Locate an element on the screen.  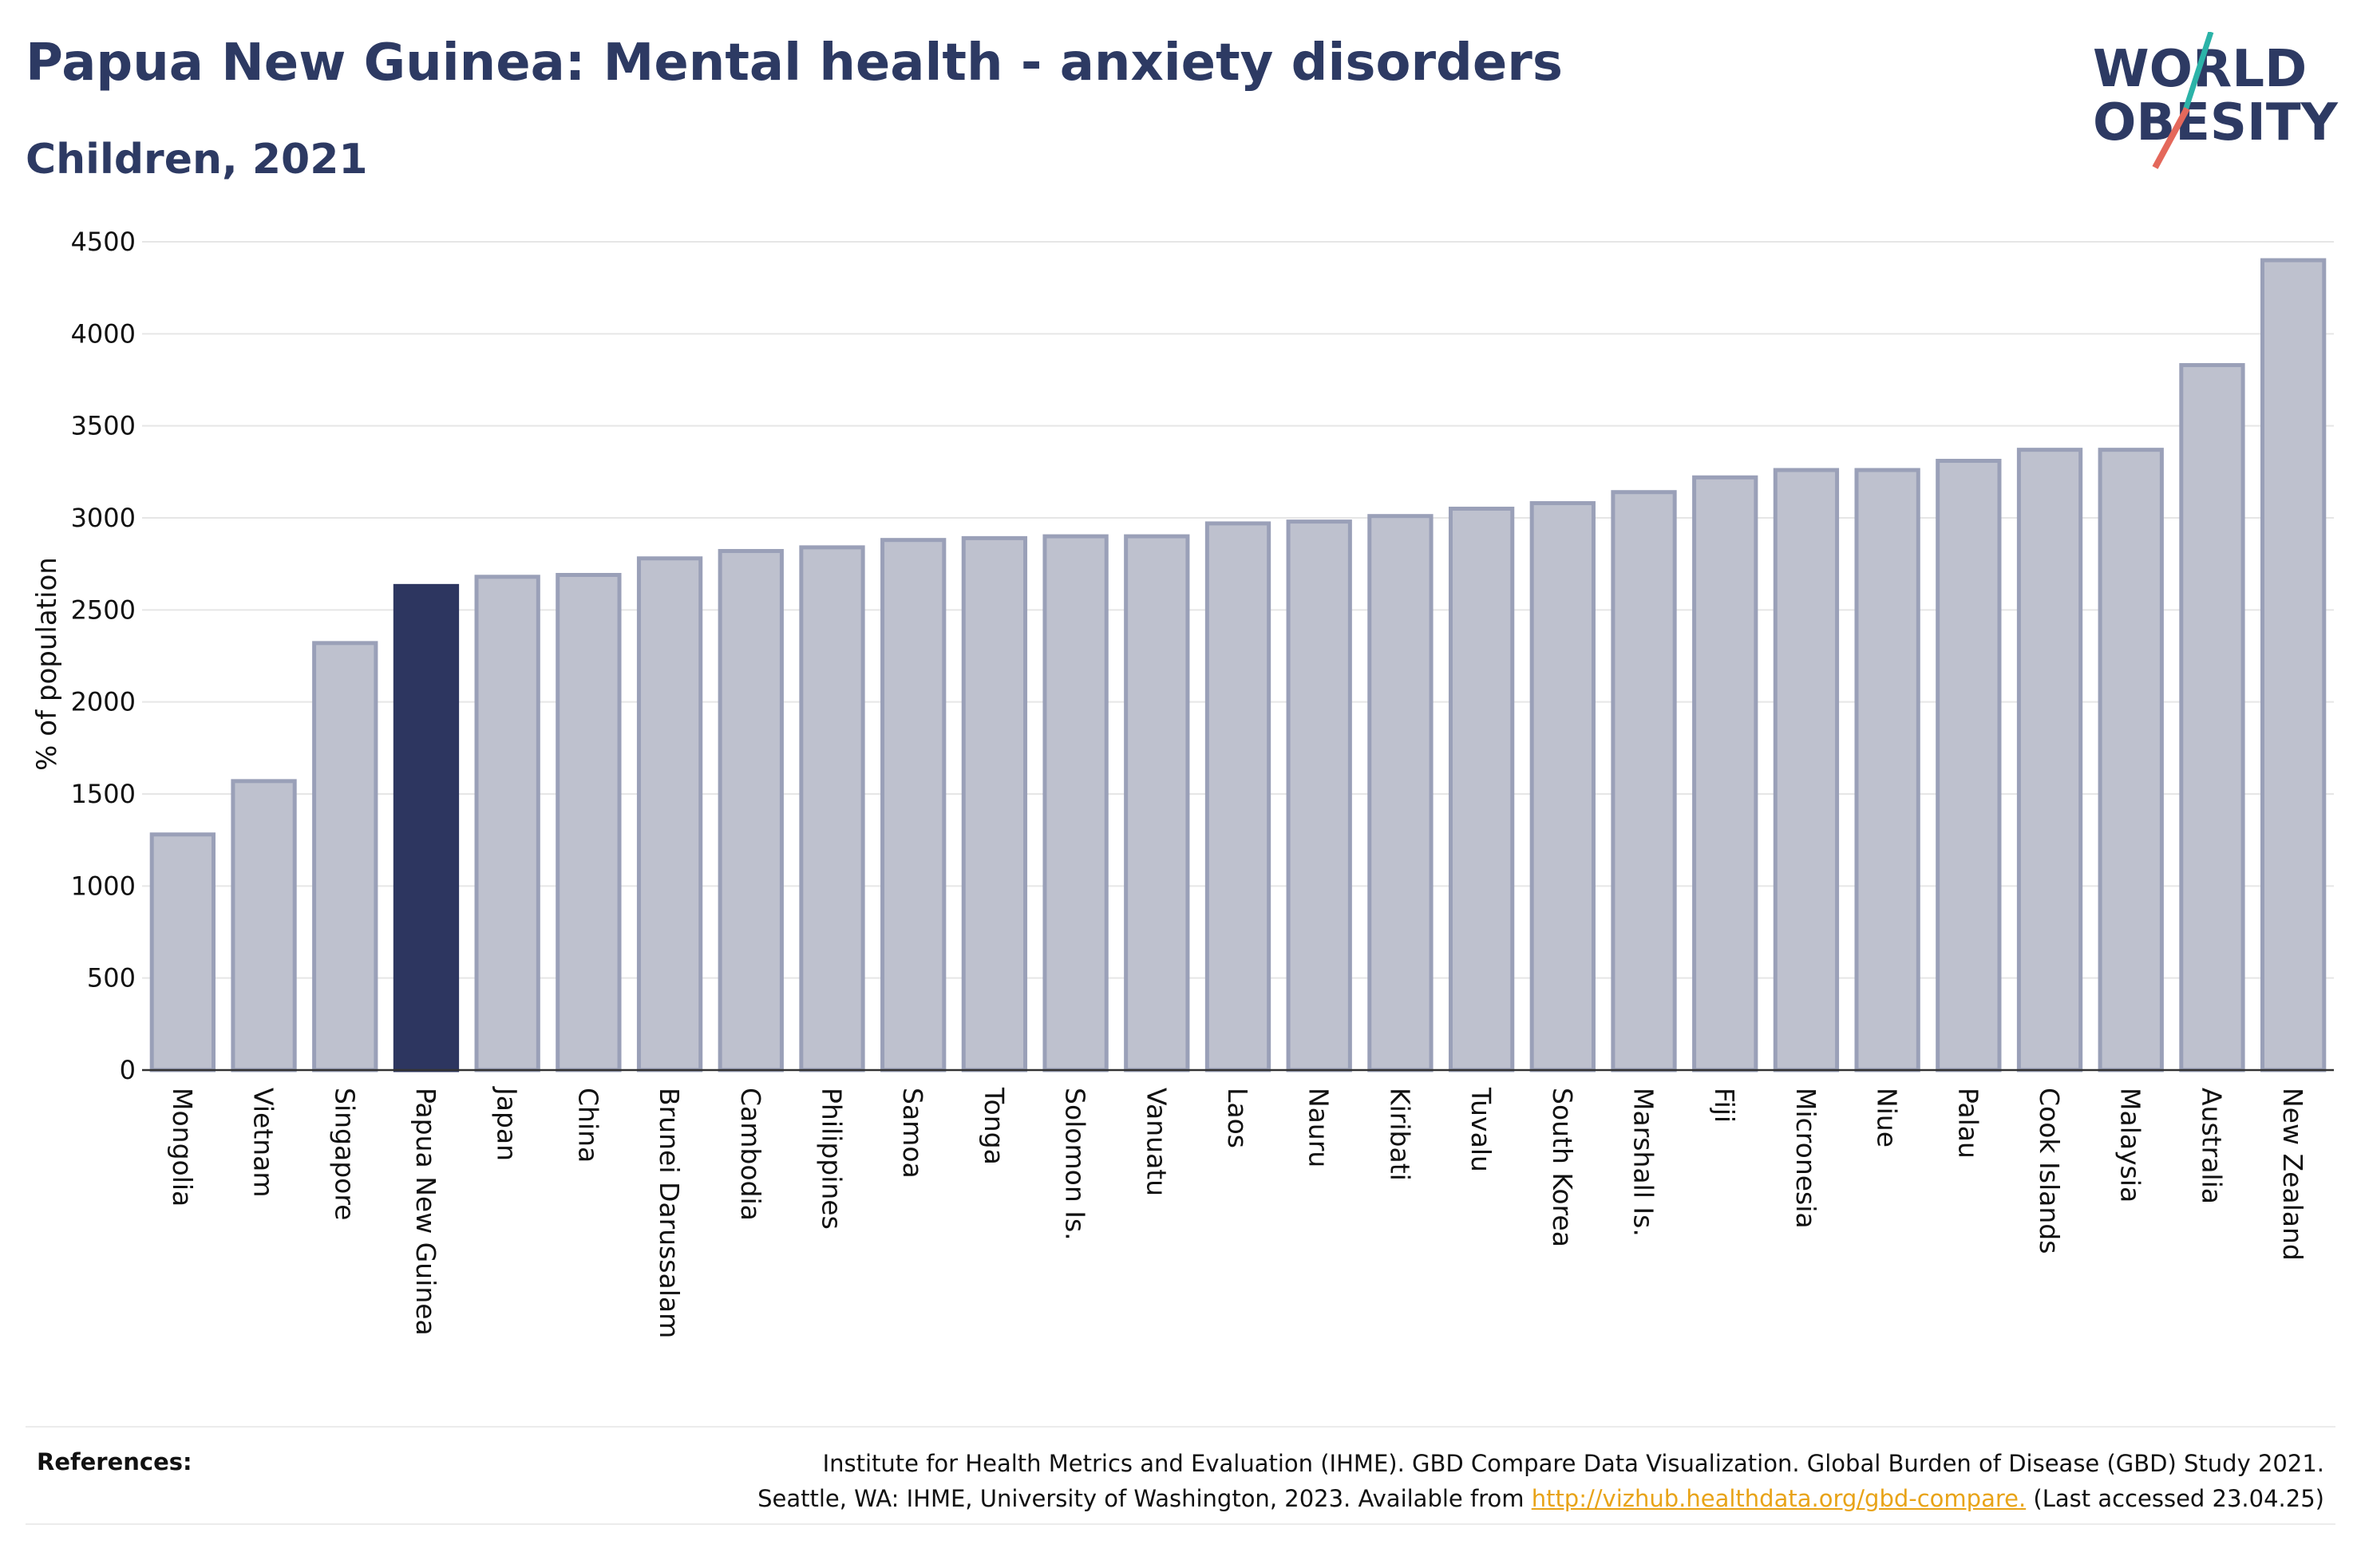
y-tick-label: 2500 is located at coordinates (103, 609).